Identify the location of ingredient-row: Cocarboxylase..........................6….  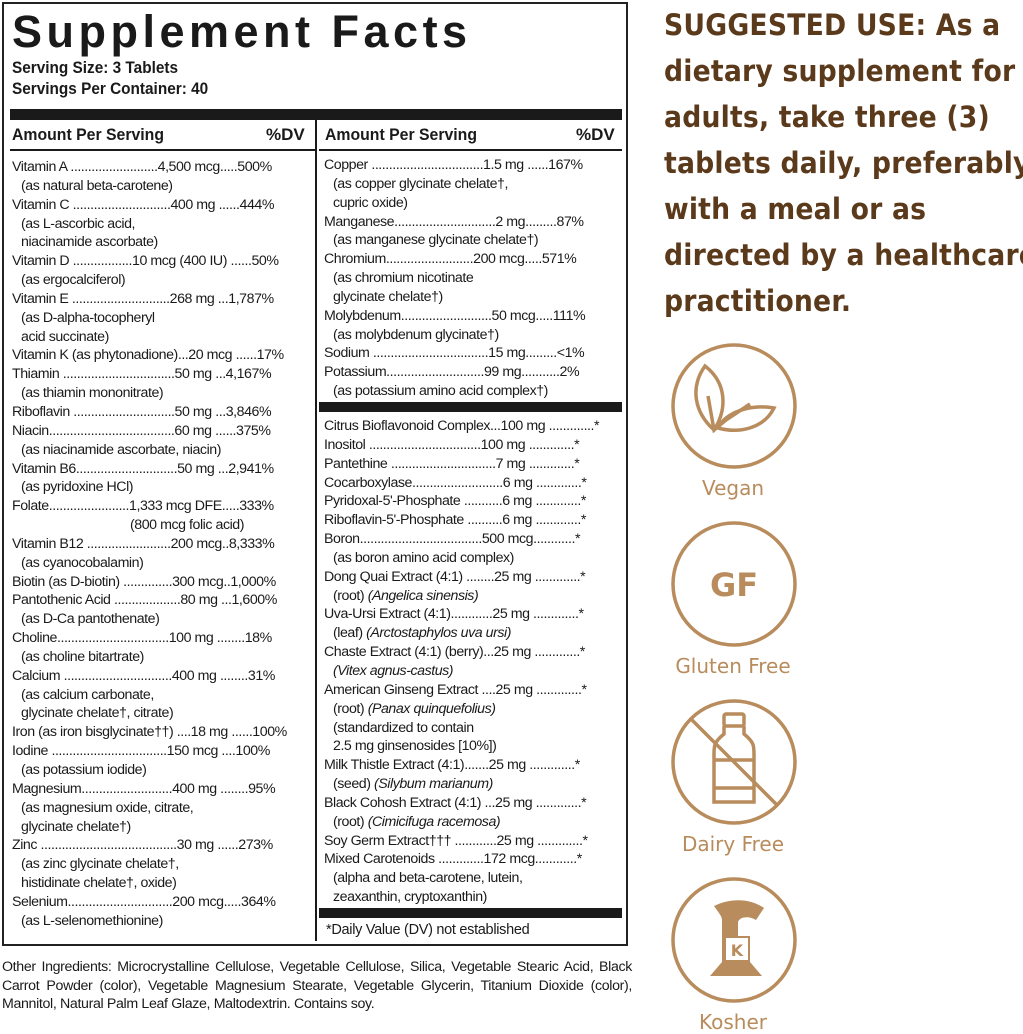
(455, 482).